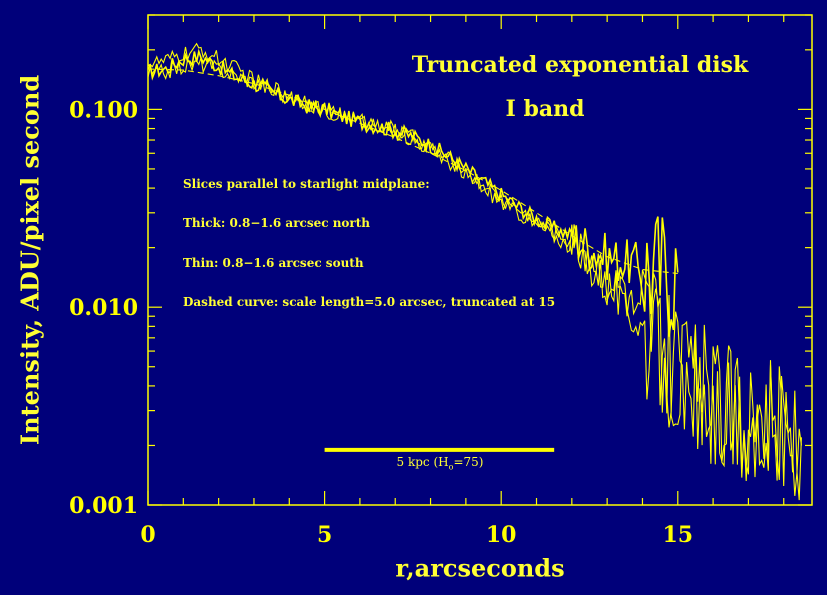  What do you see at coordinates (103, 308) in the screenshot?
I see `y-tick-label: 0.010` at bounding box center [103, 308].